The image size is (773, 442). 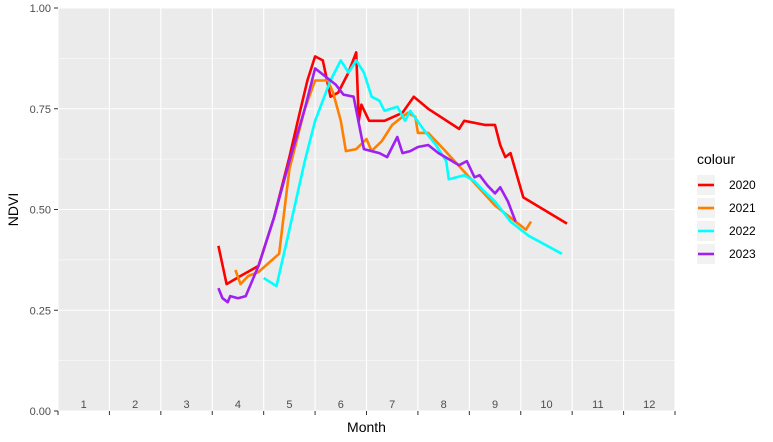 I want to click on x-tick-label: 11, so click(x=597, y=405).